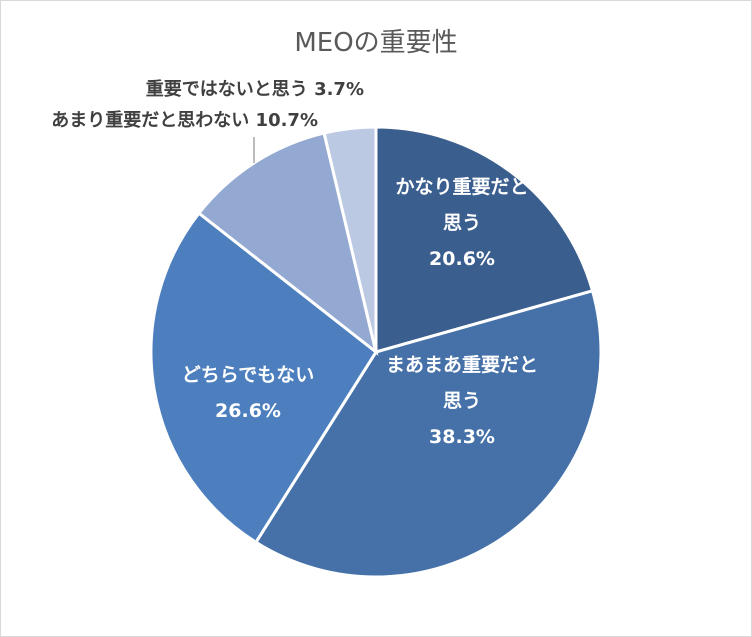  What do you see at coordinates (376, 43) in the screenshot?
I see `chart-title: MEOの重要性` at bounding box center [376, 43].